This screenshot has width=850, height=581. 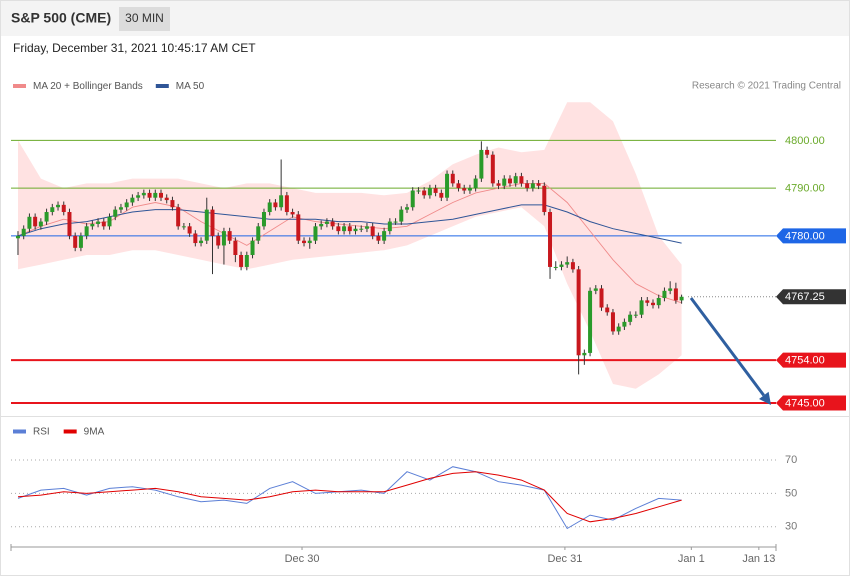 I want to click on level-label: 4780.00, so click(x=805, y=236).